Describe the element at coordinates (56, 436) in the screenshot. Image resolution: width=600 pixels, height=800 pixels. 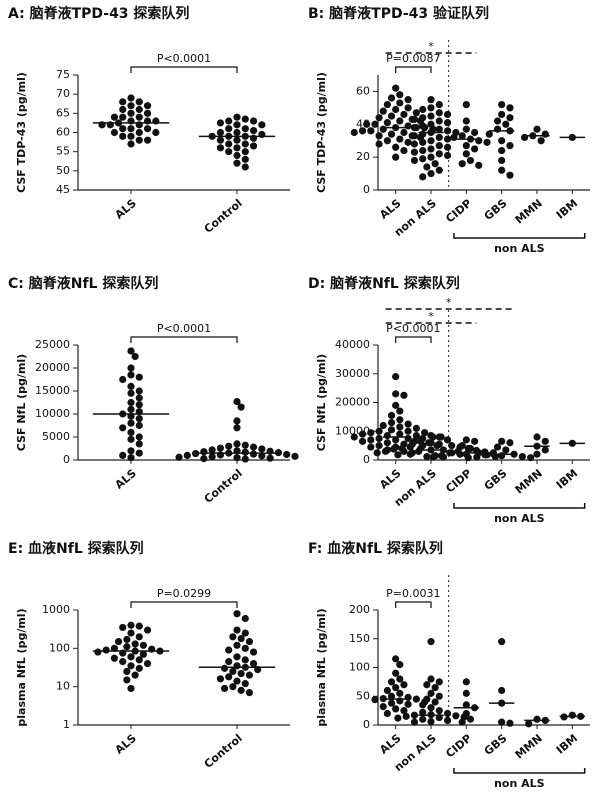
I see `y-tick-label: 5000` at that location.